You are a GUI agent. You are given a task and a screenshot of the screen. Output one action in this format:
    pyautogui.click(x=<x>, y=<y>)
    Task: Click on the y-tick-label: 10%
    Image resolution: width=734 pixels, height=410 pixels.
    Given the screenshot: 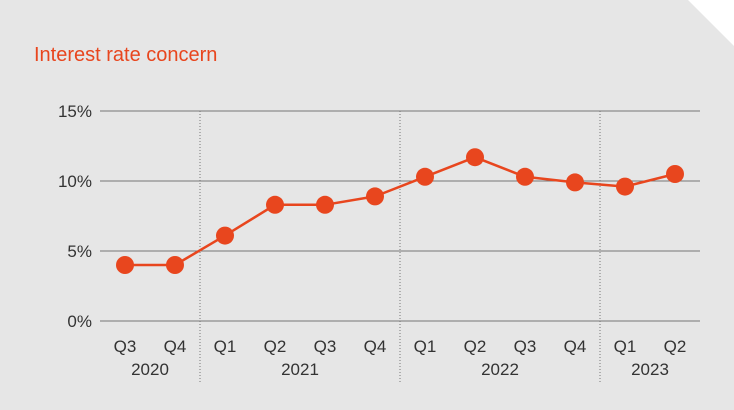 What is the action you would take?
    pyautogui.click(x=75, y=181)
    